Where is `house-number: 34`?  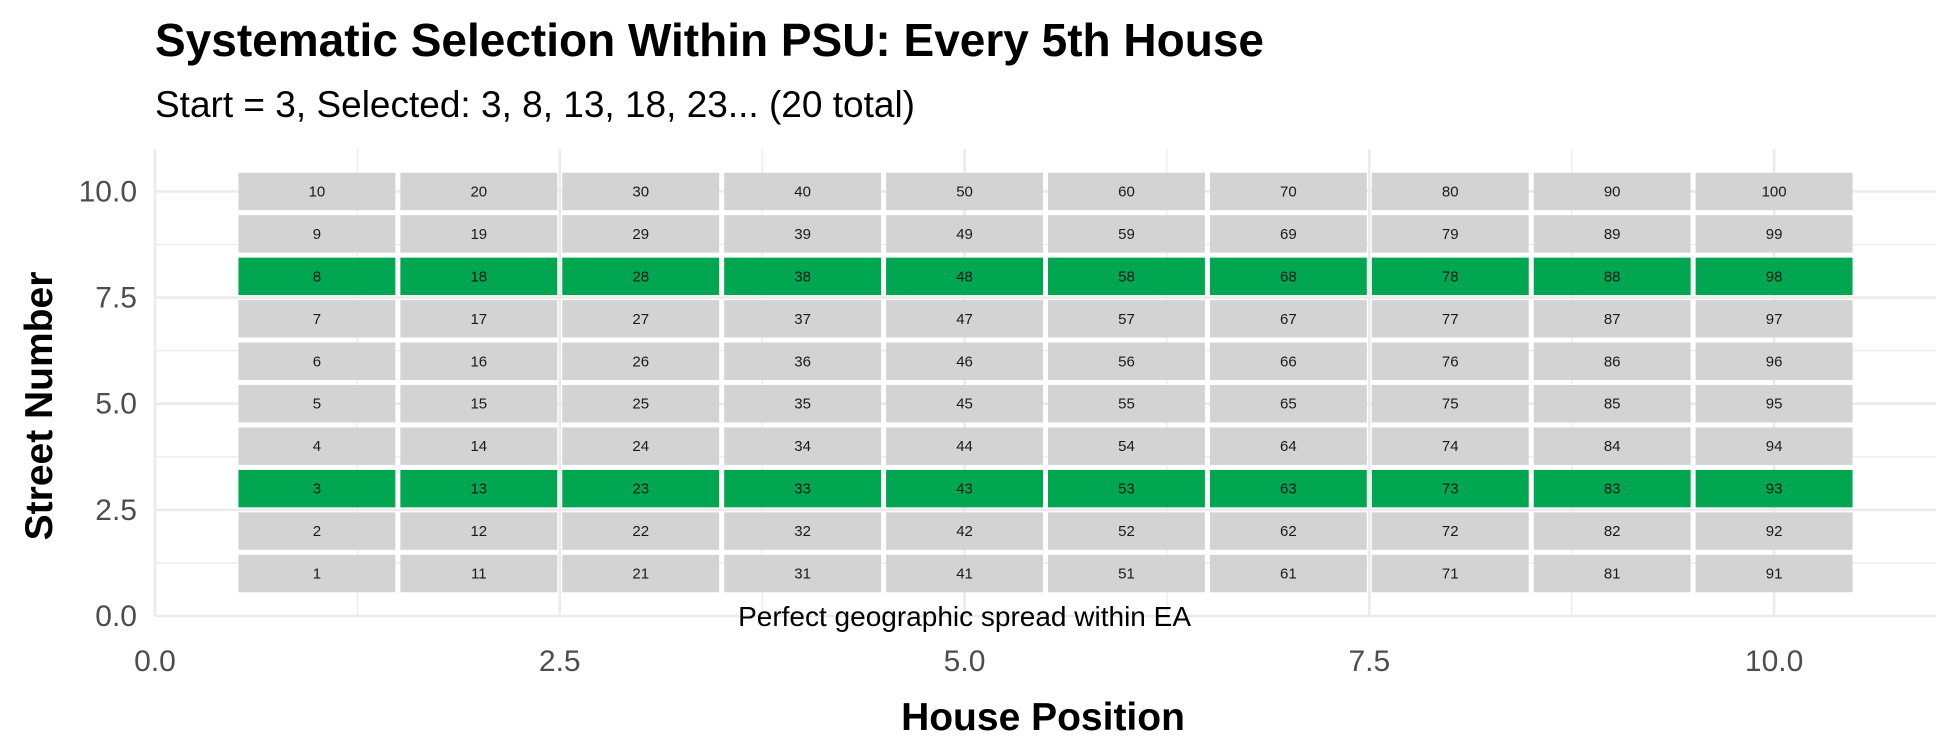 house-number: 34 is located at coordinates (802, 446).